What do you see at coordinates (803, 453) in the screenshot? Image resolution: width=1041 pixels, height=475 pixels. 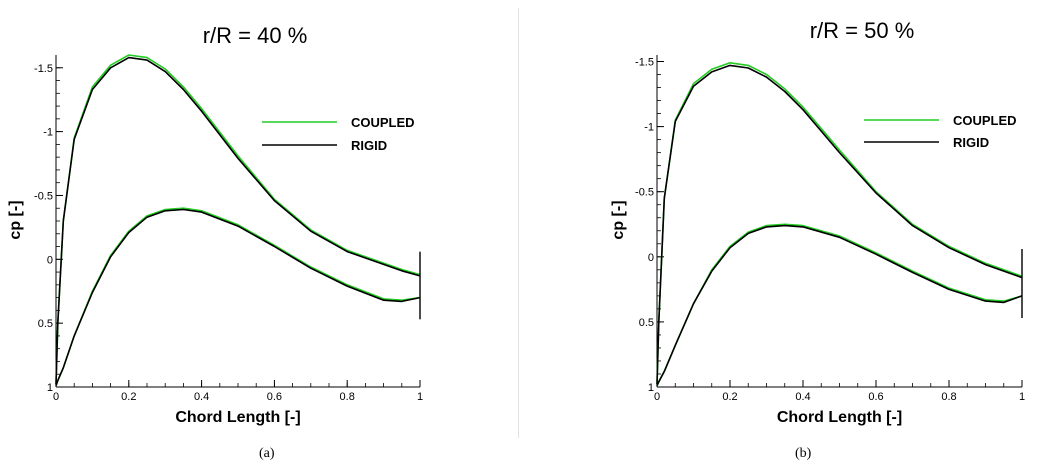 I see `caption-b: (b)` at bounding box center [803, 453].